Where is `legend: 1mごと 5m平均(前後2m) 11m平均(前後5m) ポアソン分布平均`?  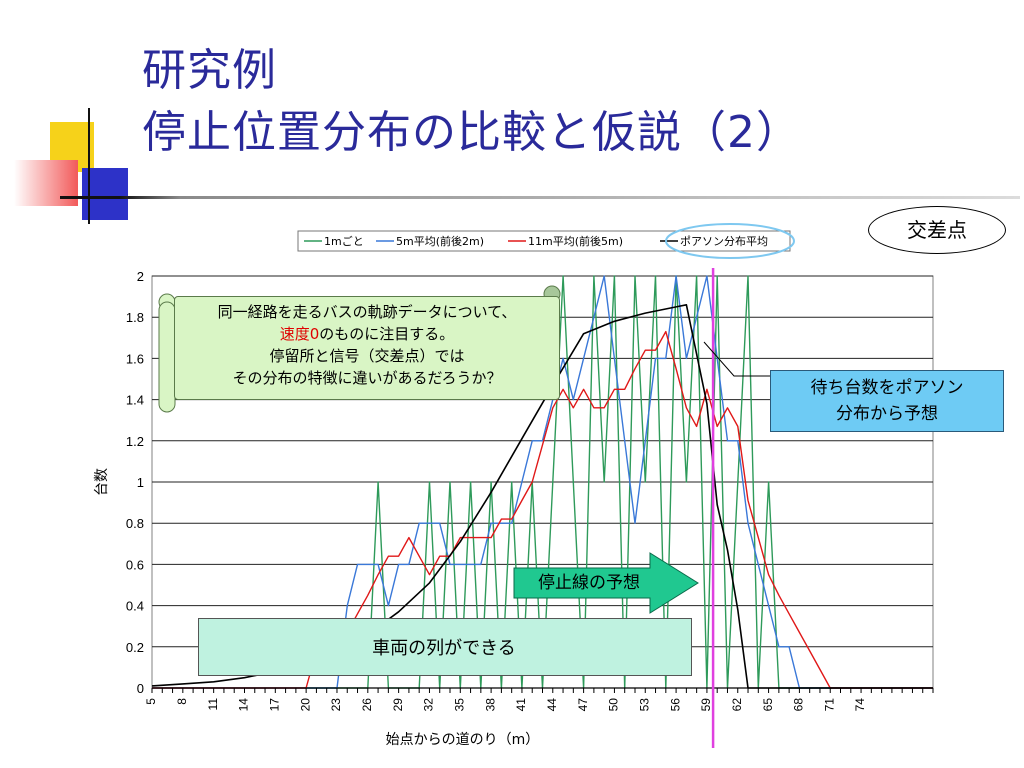
legend: 1mごと 5m平均(前後2m) 11m平均(前後5m) ポアソン分布平均 is located at coordinates (546, 241).